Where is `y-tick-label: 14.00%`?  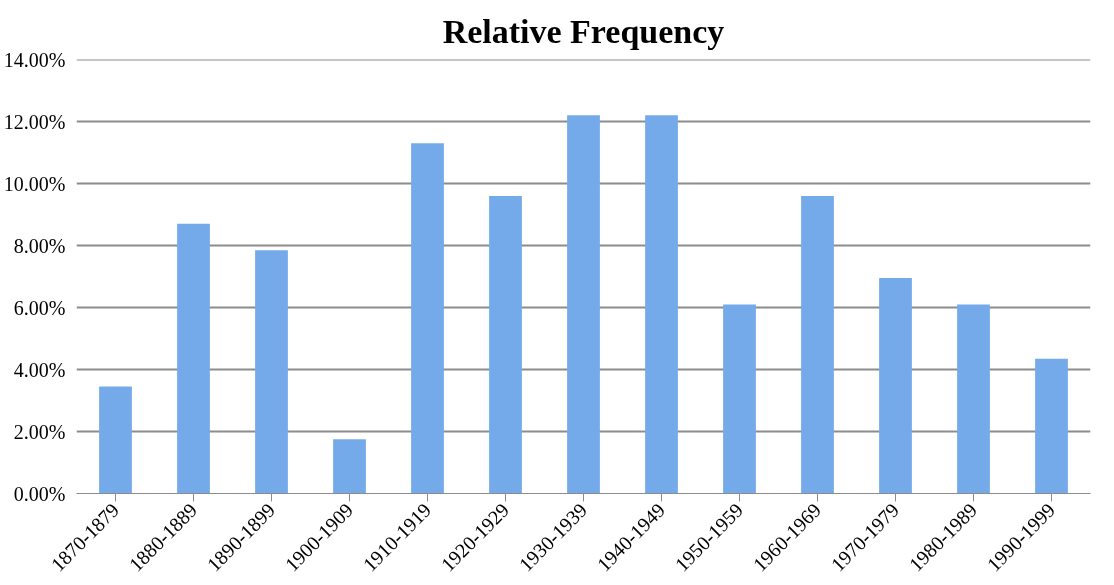
y-tick-label: 14.00% is located at coordinates (34, 59).